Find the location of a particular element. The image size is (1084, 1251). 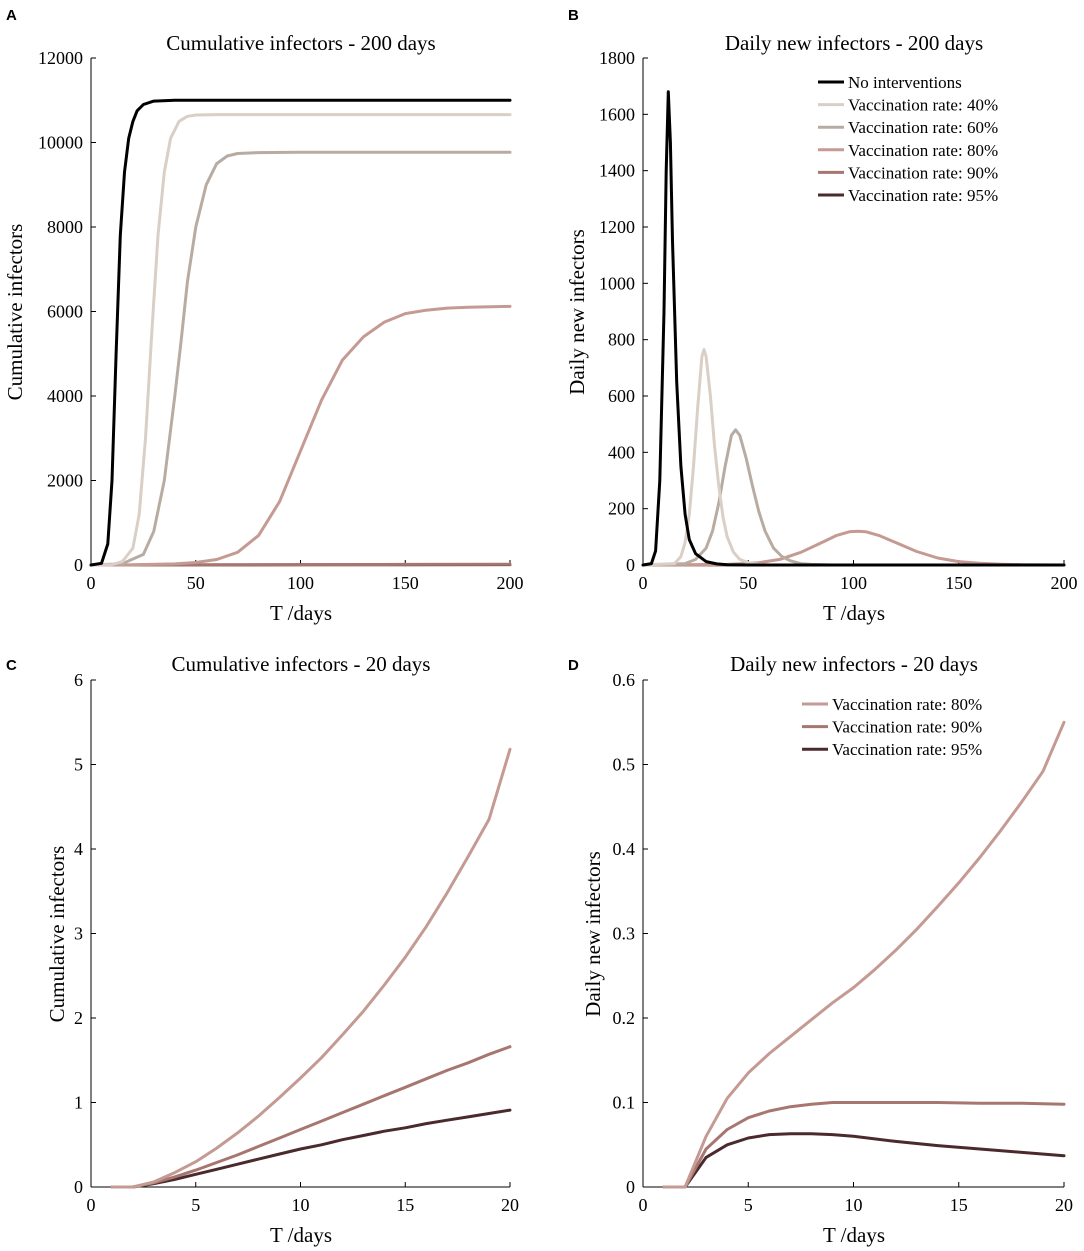

chart-title: Cumulative infectors - 200 days is located at coordinates (300, 43).